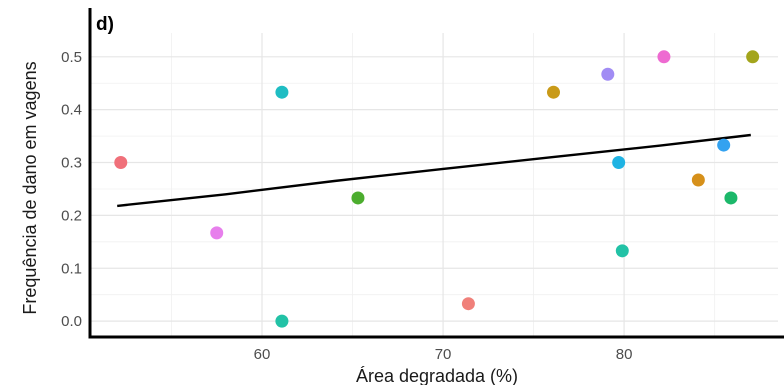  Describe the element at coordinates (71, 163) in the screenshot. I see `y-tick-label: 0.3` at that location.